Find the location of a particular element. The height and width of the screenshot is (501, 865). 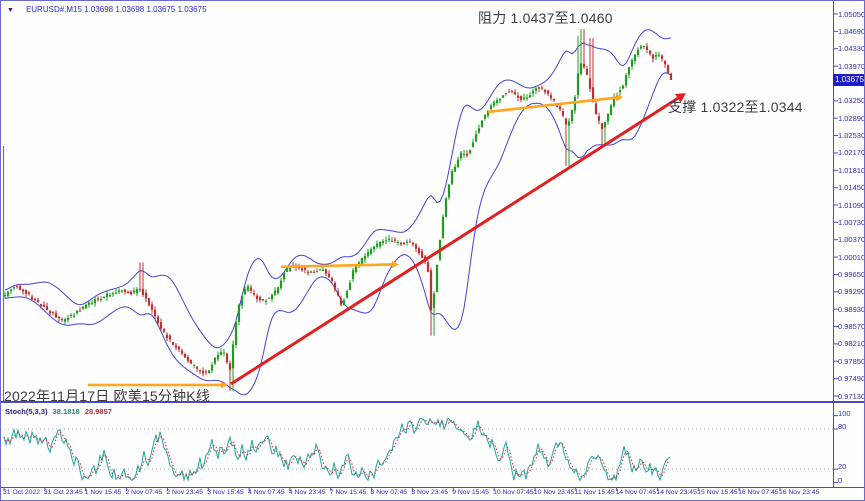

stoch-tick-label: 0 is located at coordinates (840, 480).